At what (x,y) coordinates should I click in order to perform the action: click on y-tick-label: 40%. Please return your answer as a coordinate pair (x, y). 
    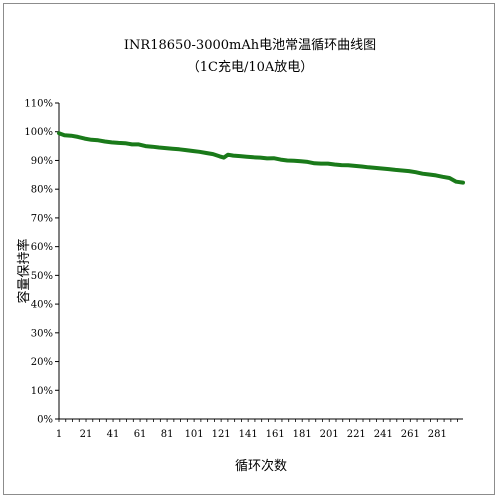
    Looking at the image, I should click on (42, 305).